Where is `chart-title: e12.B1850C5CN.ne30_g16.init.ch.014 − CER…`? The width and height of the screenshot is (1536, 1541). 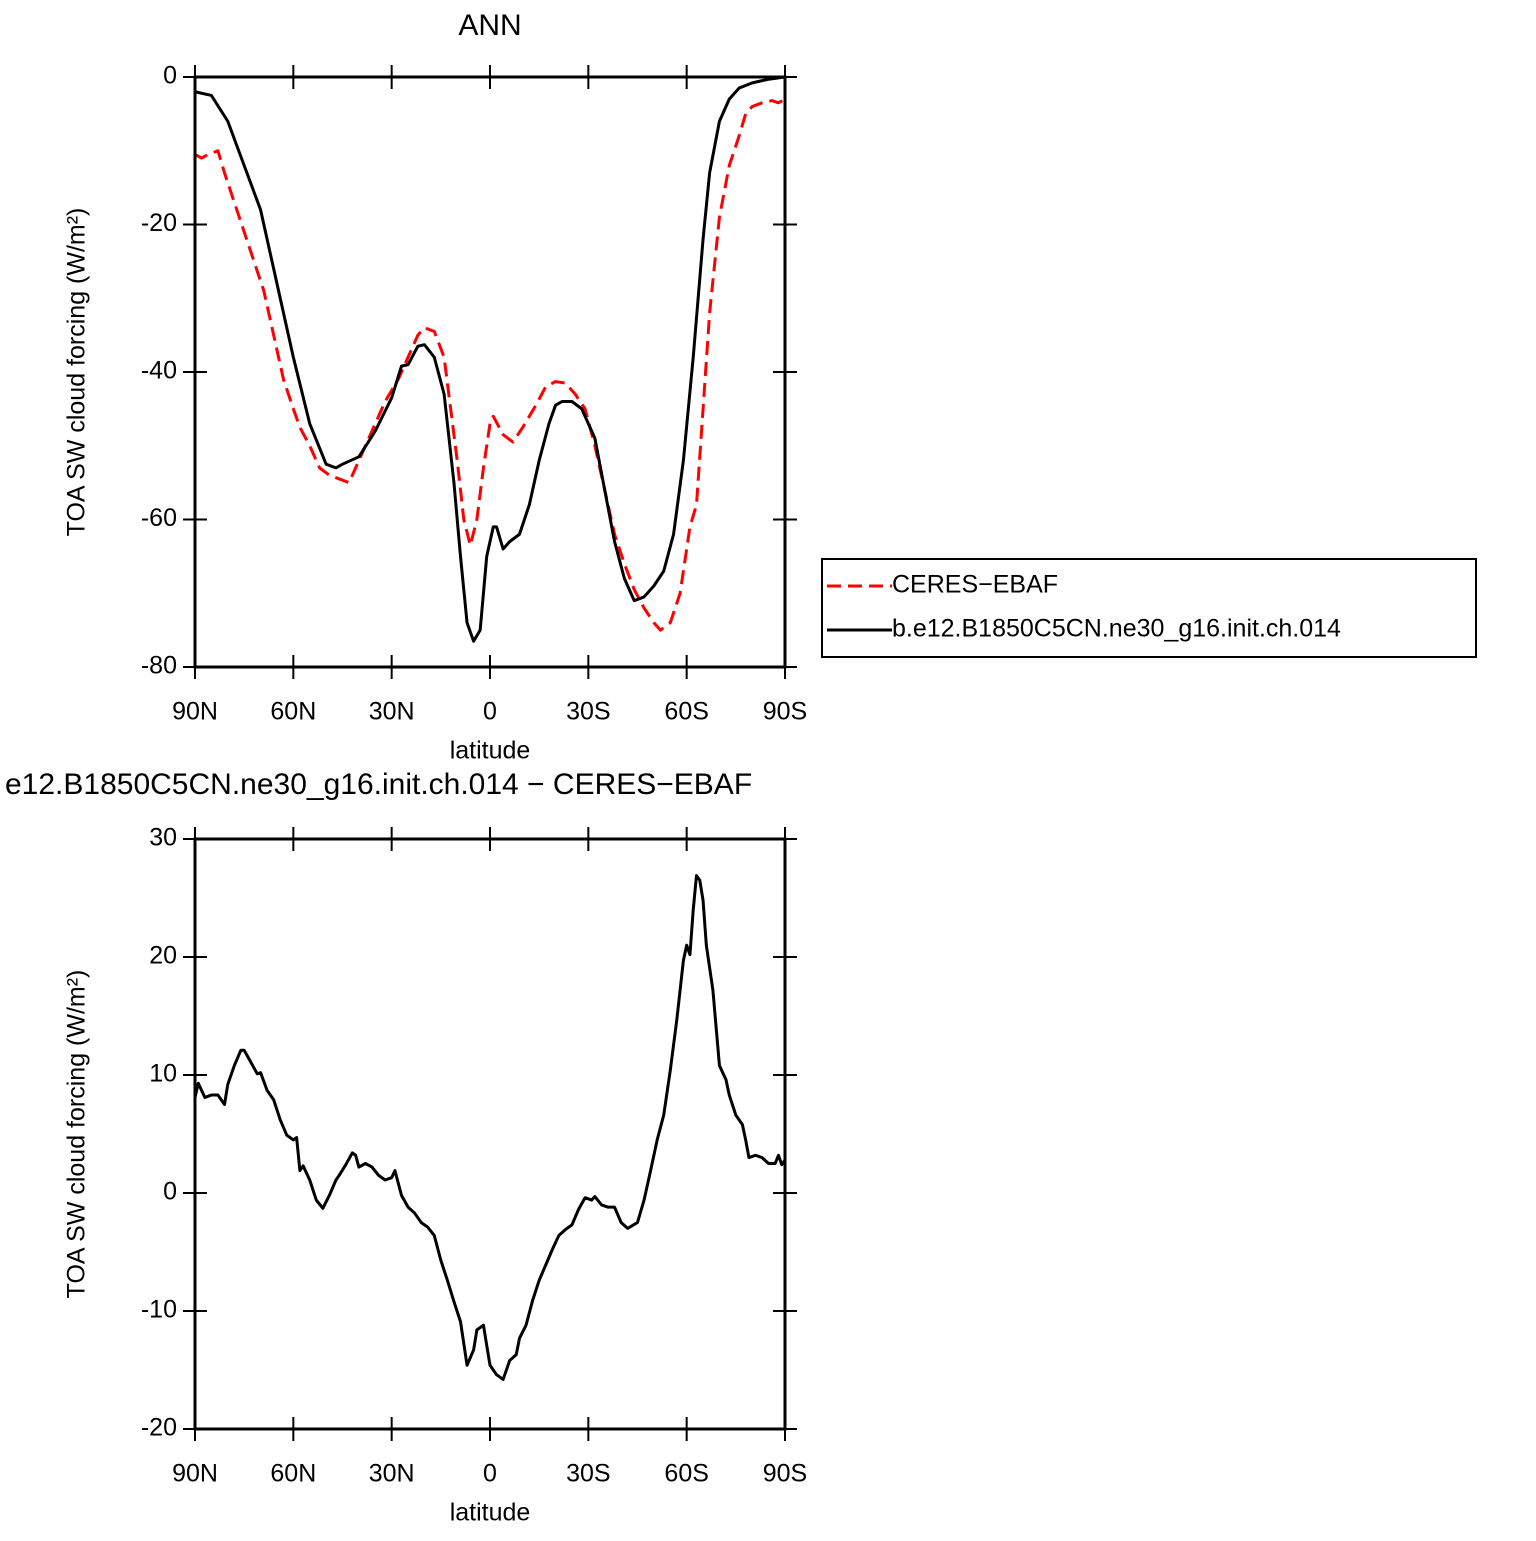 chart-title: e12.B1850C5CN.ne30_g16.init.ch.014 − CER… is located at coordinates (378, 784).